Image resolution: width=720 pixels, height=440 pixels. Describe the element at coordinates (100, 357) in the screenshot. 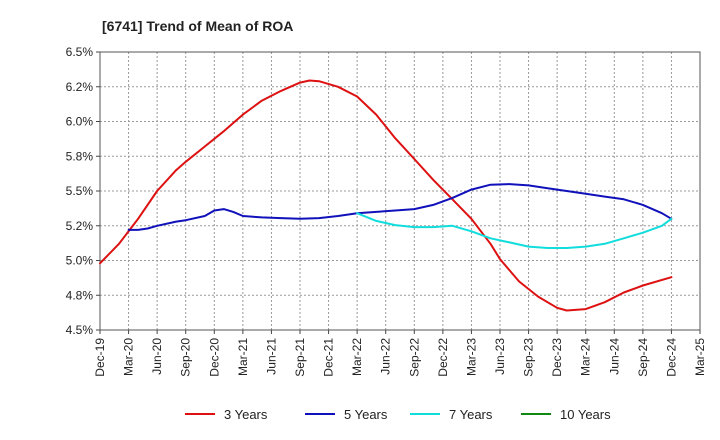

I see `x-tick-label: Dec-19` at that location.